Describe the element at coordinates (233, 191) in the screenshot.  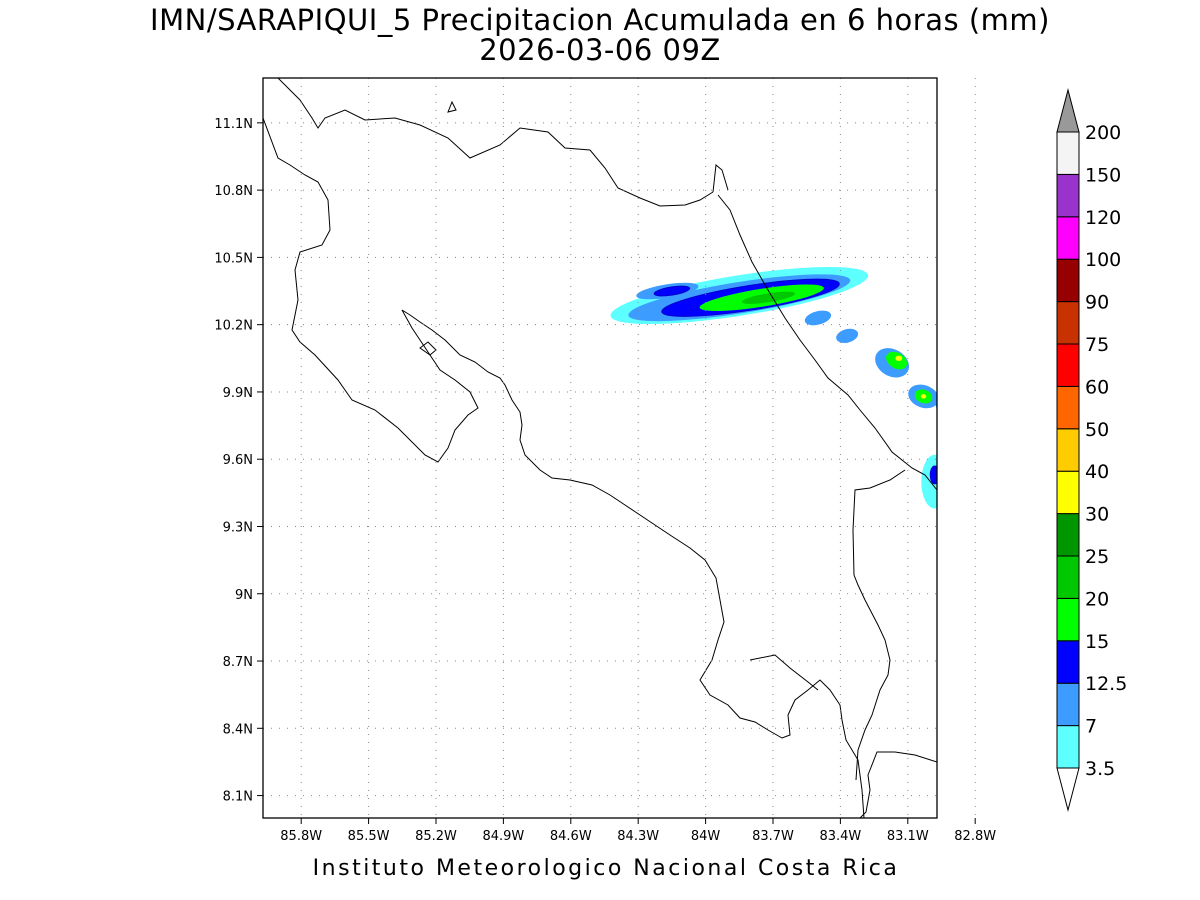
I see `lat-tick-label: 10.8N` at that location.